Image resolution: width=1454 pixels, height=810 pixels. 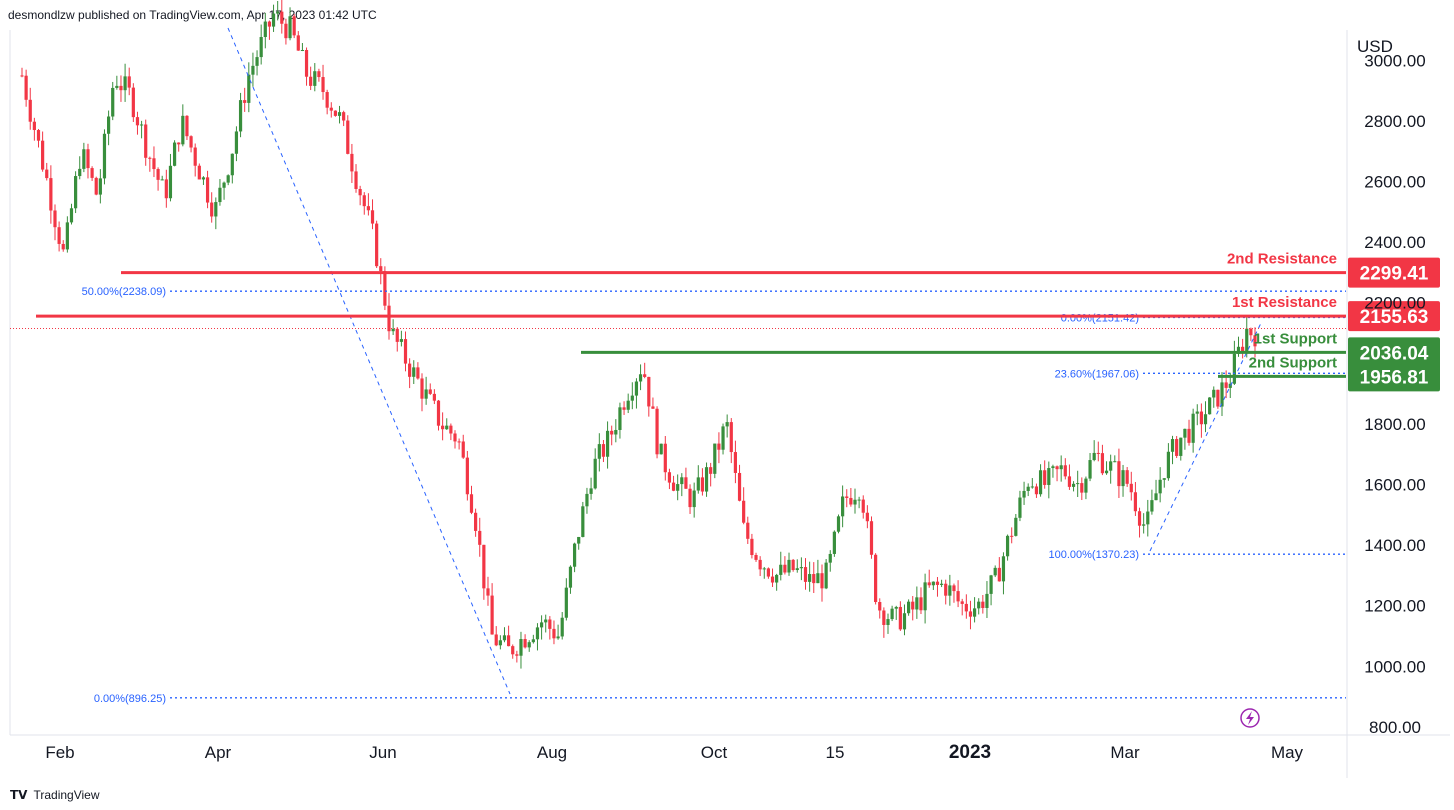 I want to click on level-label: 2nd Support, so click(x=1293, y=362).